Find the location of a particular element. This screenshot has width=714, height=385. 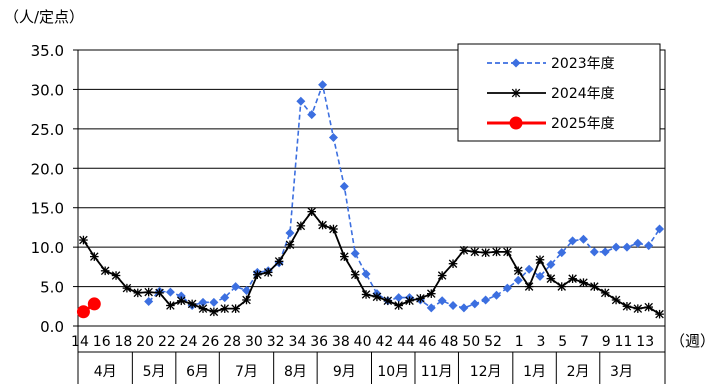

x-tick-label: 16 is located at coordinates (102, 342).